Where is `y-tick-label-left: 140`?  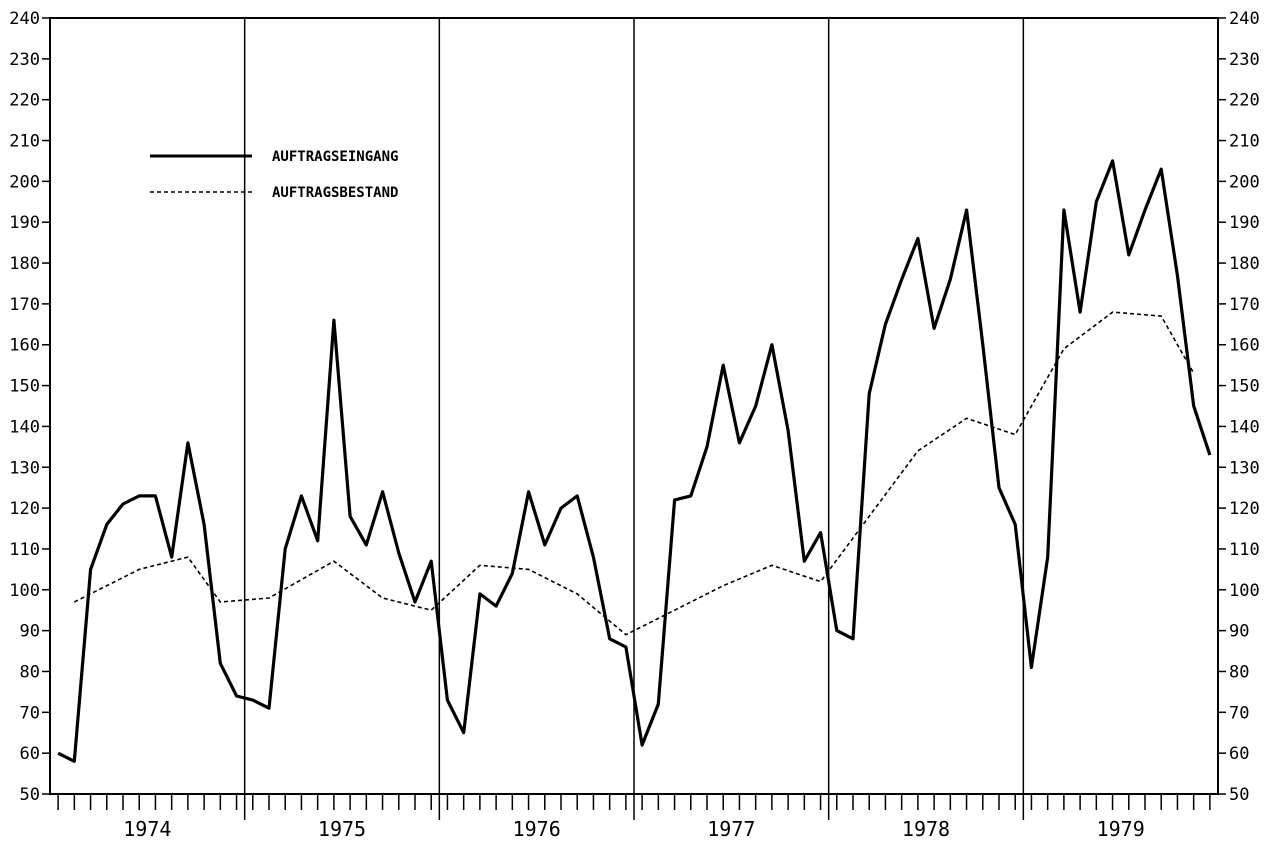
y-tick-label-left: 140 is located at coordinates (24, 427).